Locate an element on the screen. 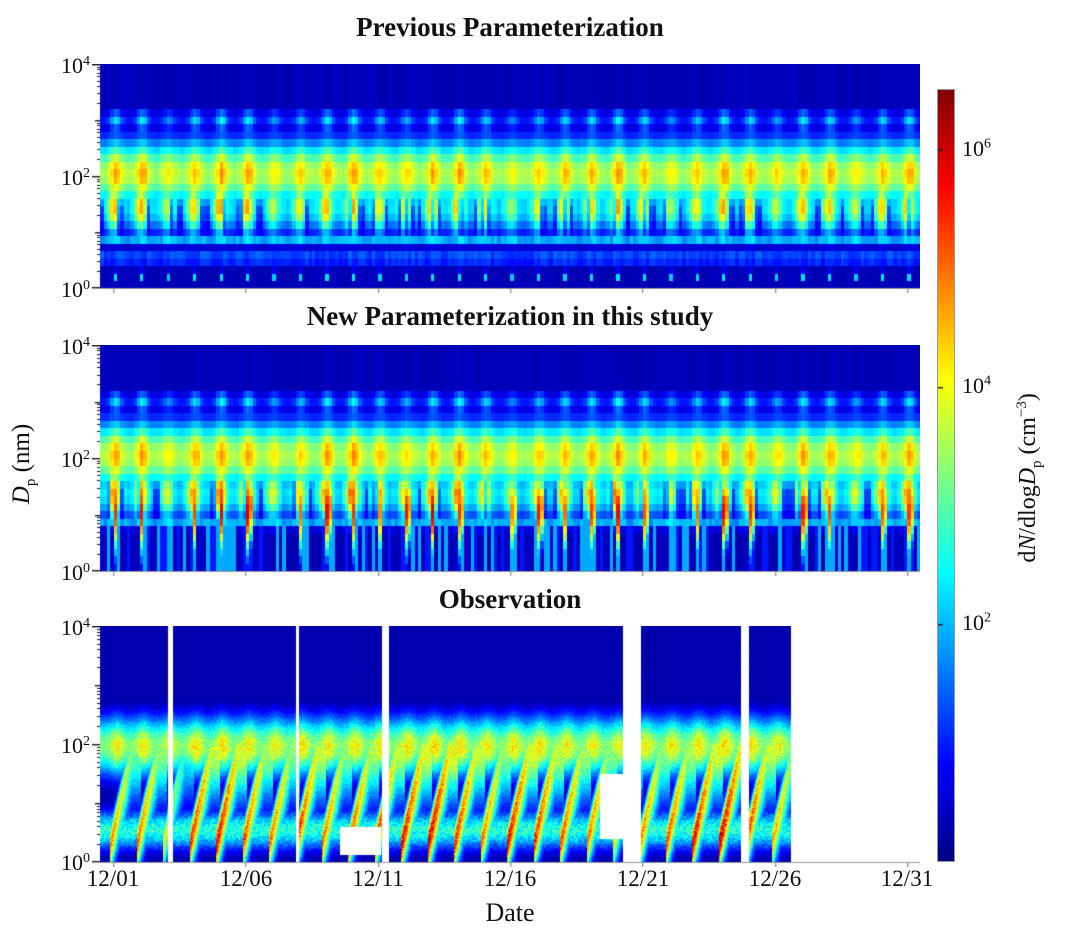  colorbar-tick-10e2: 10² is located at coordinates (976, 623).